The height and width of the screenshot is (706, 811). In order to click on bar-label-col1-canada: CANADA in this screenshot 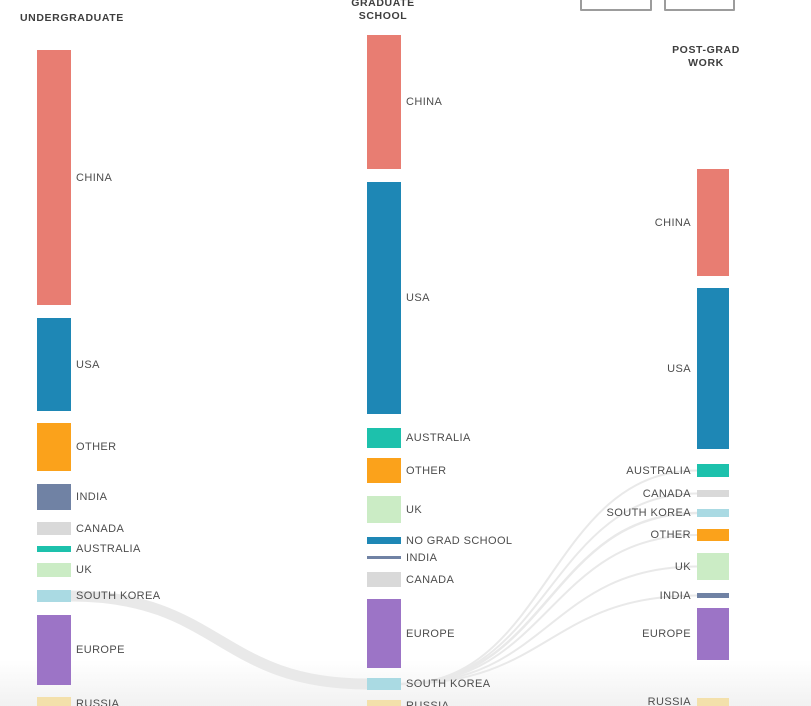, I will do `click(100, 528)`.